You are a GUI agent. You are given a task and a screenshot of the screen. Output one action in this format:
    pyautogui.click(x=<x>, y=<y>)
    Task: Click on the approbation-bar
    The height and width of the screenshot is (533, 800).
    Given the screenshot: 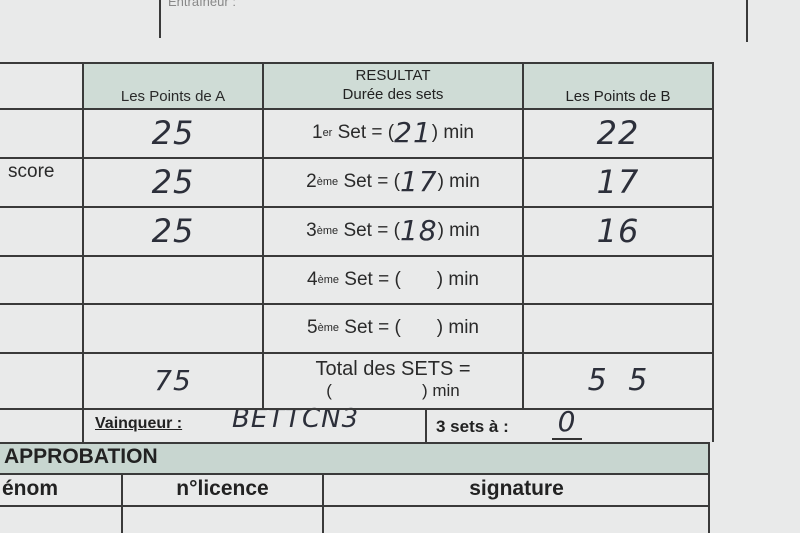 What is the action you would take?
    pyautogui.click(x=355, y=457)
    